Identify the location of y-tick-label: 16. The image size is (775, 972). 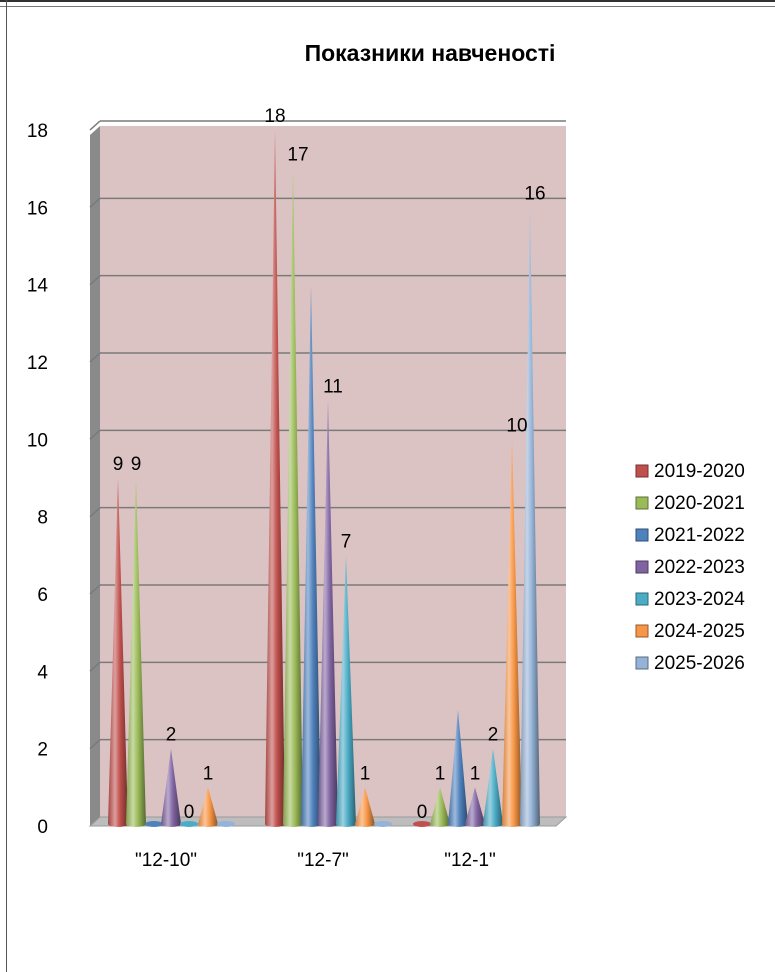
(37, 208).